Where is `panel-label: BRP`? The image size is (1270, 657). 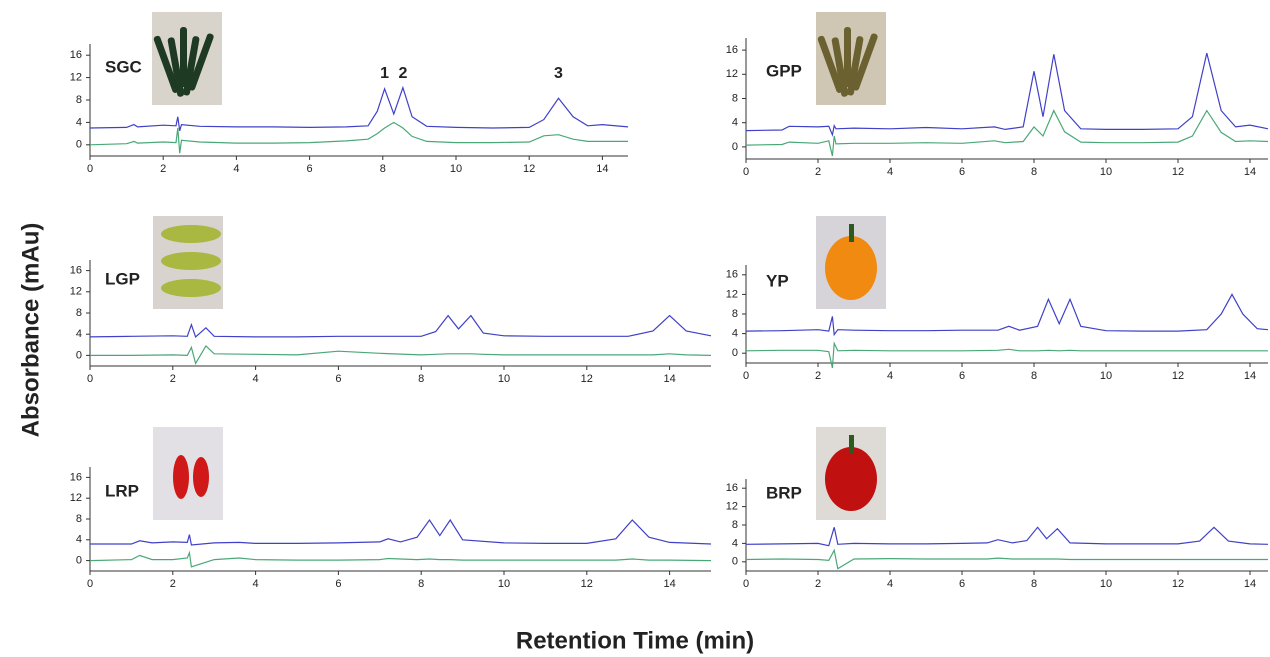 panel-label: BRP is located at coordinates (784, 492).